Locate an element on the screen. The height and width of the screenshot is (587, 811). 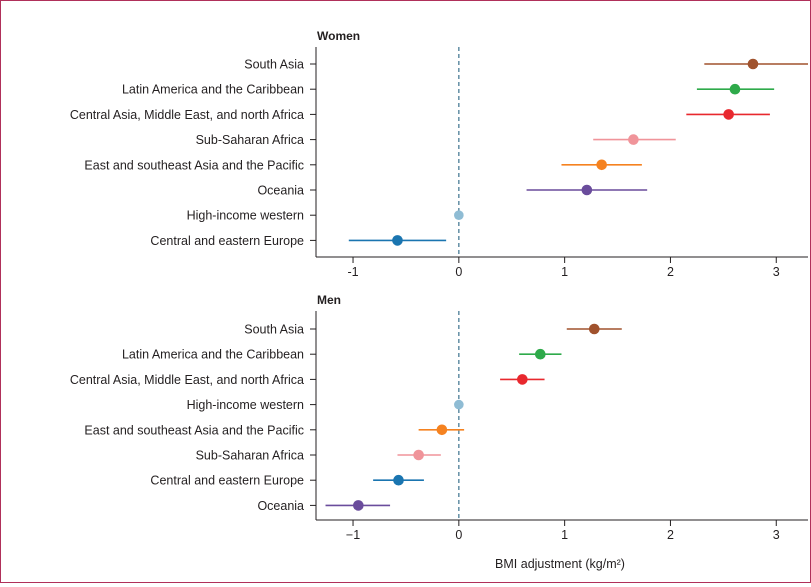
women-category-label: East and southeast Asia and the Pacific is located at coordinates (194, 165).